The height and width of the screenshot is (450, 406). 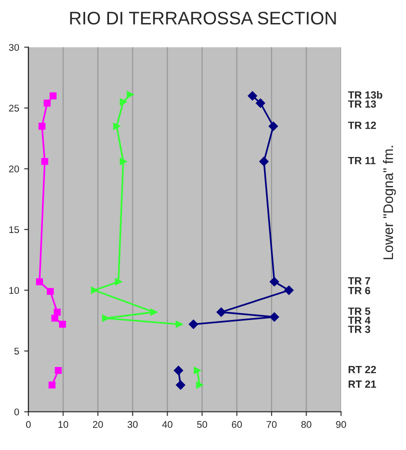 I want to click on y-tick-label: 15, so click(x=14, y=230).